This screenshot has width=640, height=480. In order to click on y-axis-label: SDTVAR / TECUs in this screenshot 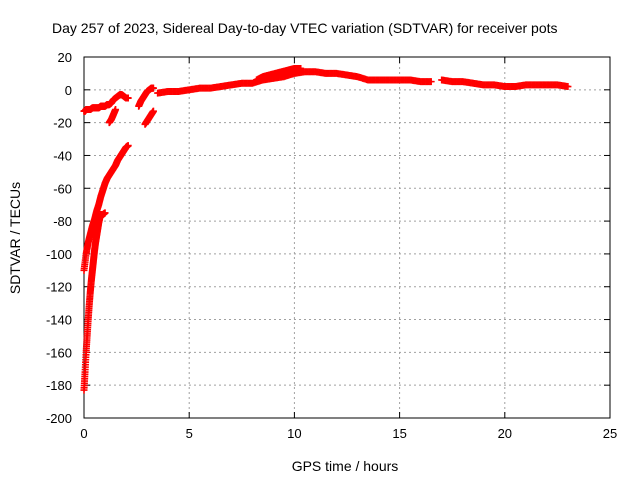, I will do `click(15, 238)`.